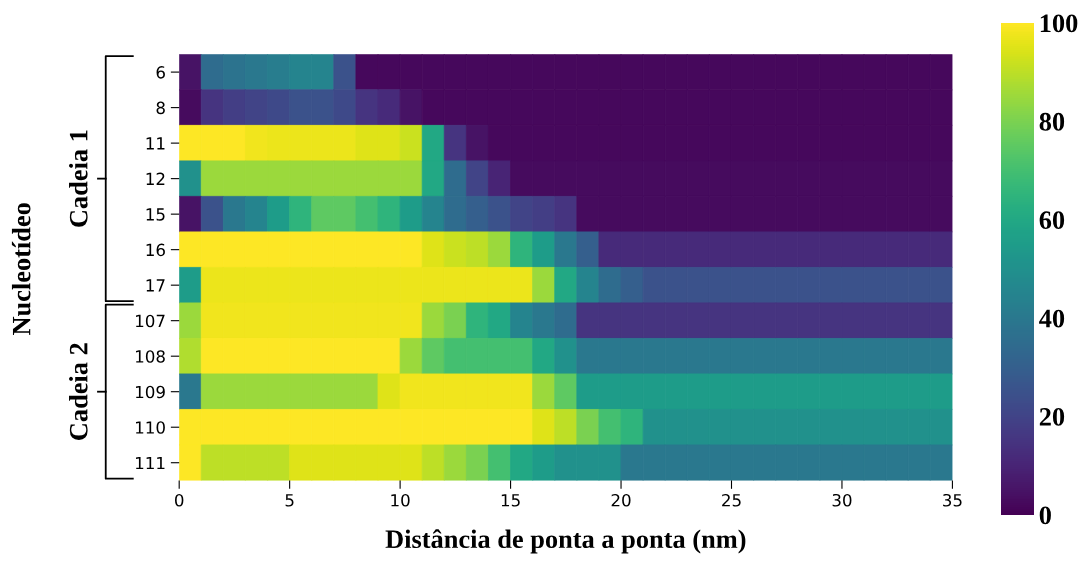 This screenshot has width=1086, height=572. What do you see at coordinates (21, 269) in the screenshot?
I see `y-axis-title: Nucleotídeo` at bounding box center [21, 269].